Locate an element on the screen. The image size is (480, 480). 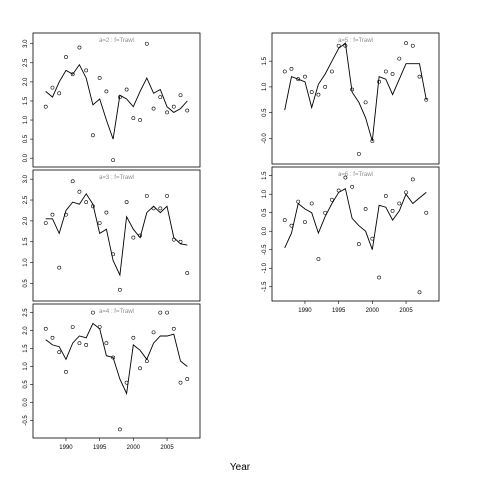
panel-label: a=4 : f=Trawl is located at coordinates (116, 312).